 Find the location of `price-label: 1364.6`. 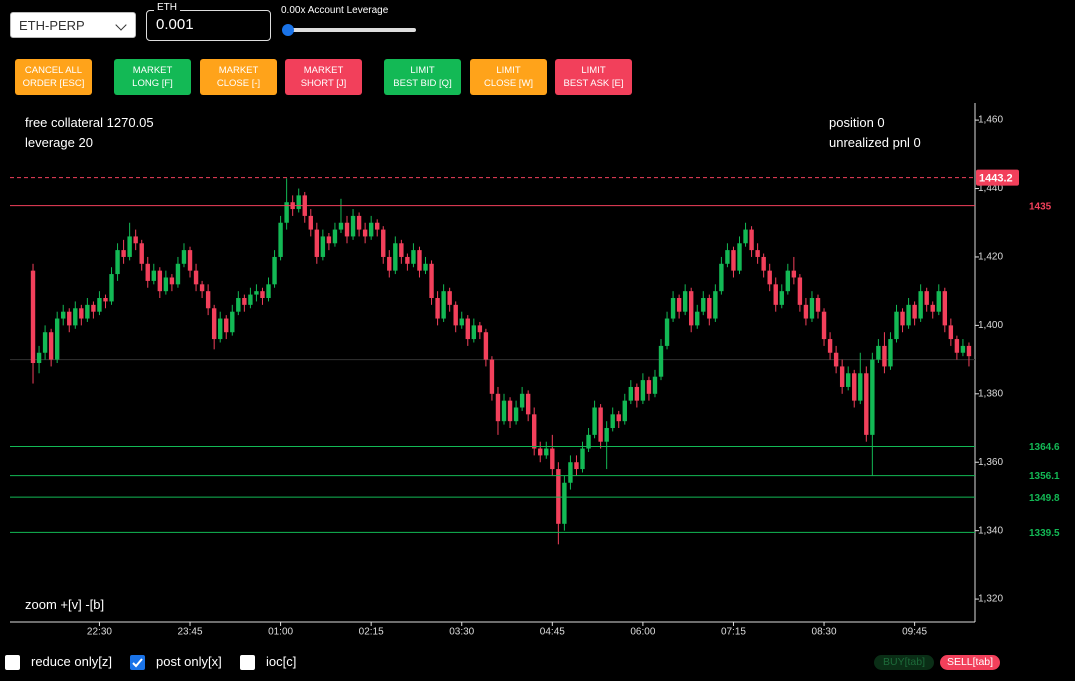

price-label: 1364.6 is located at coordinates (1044, 447).